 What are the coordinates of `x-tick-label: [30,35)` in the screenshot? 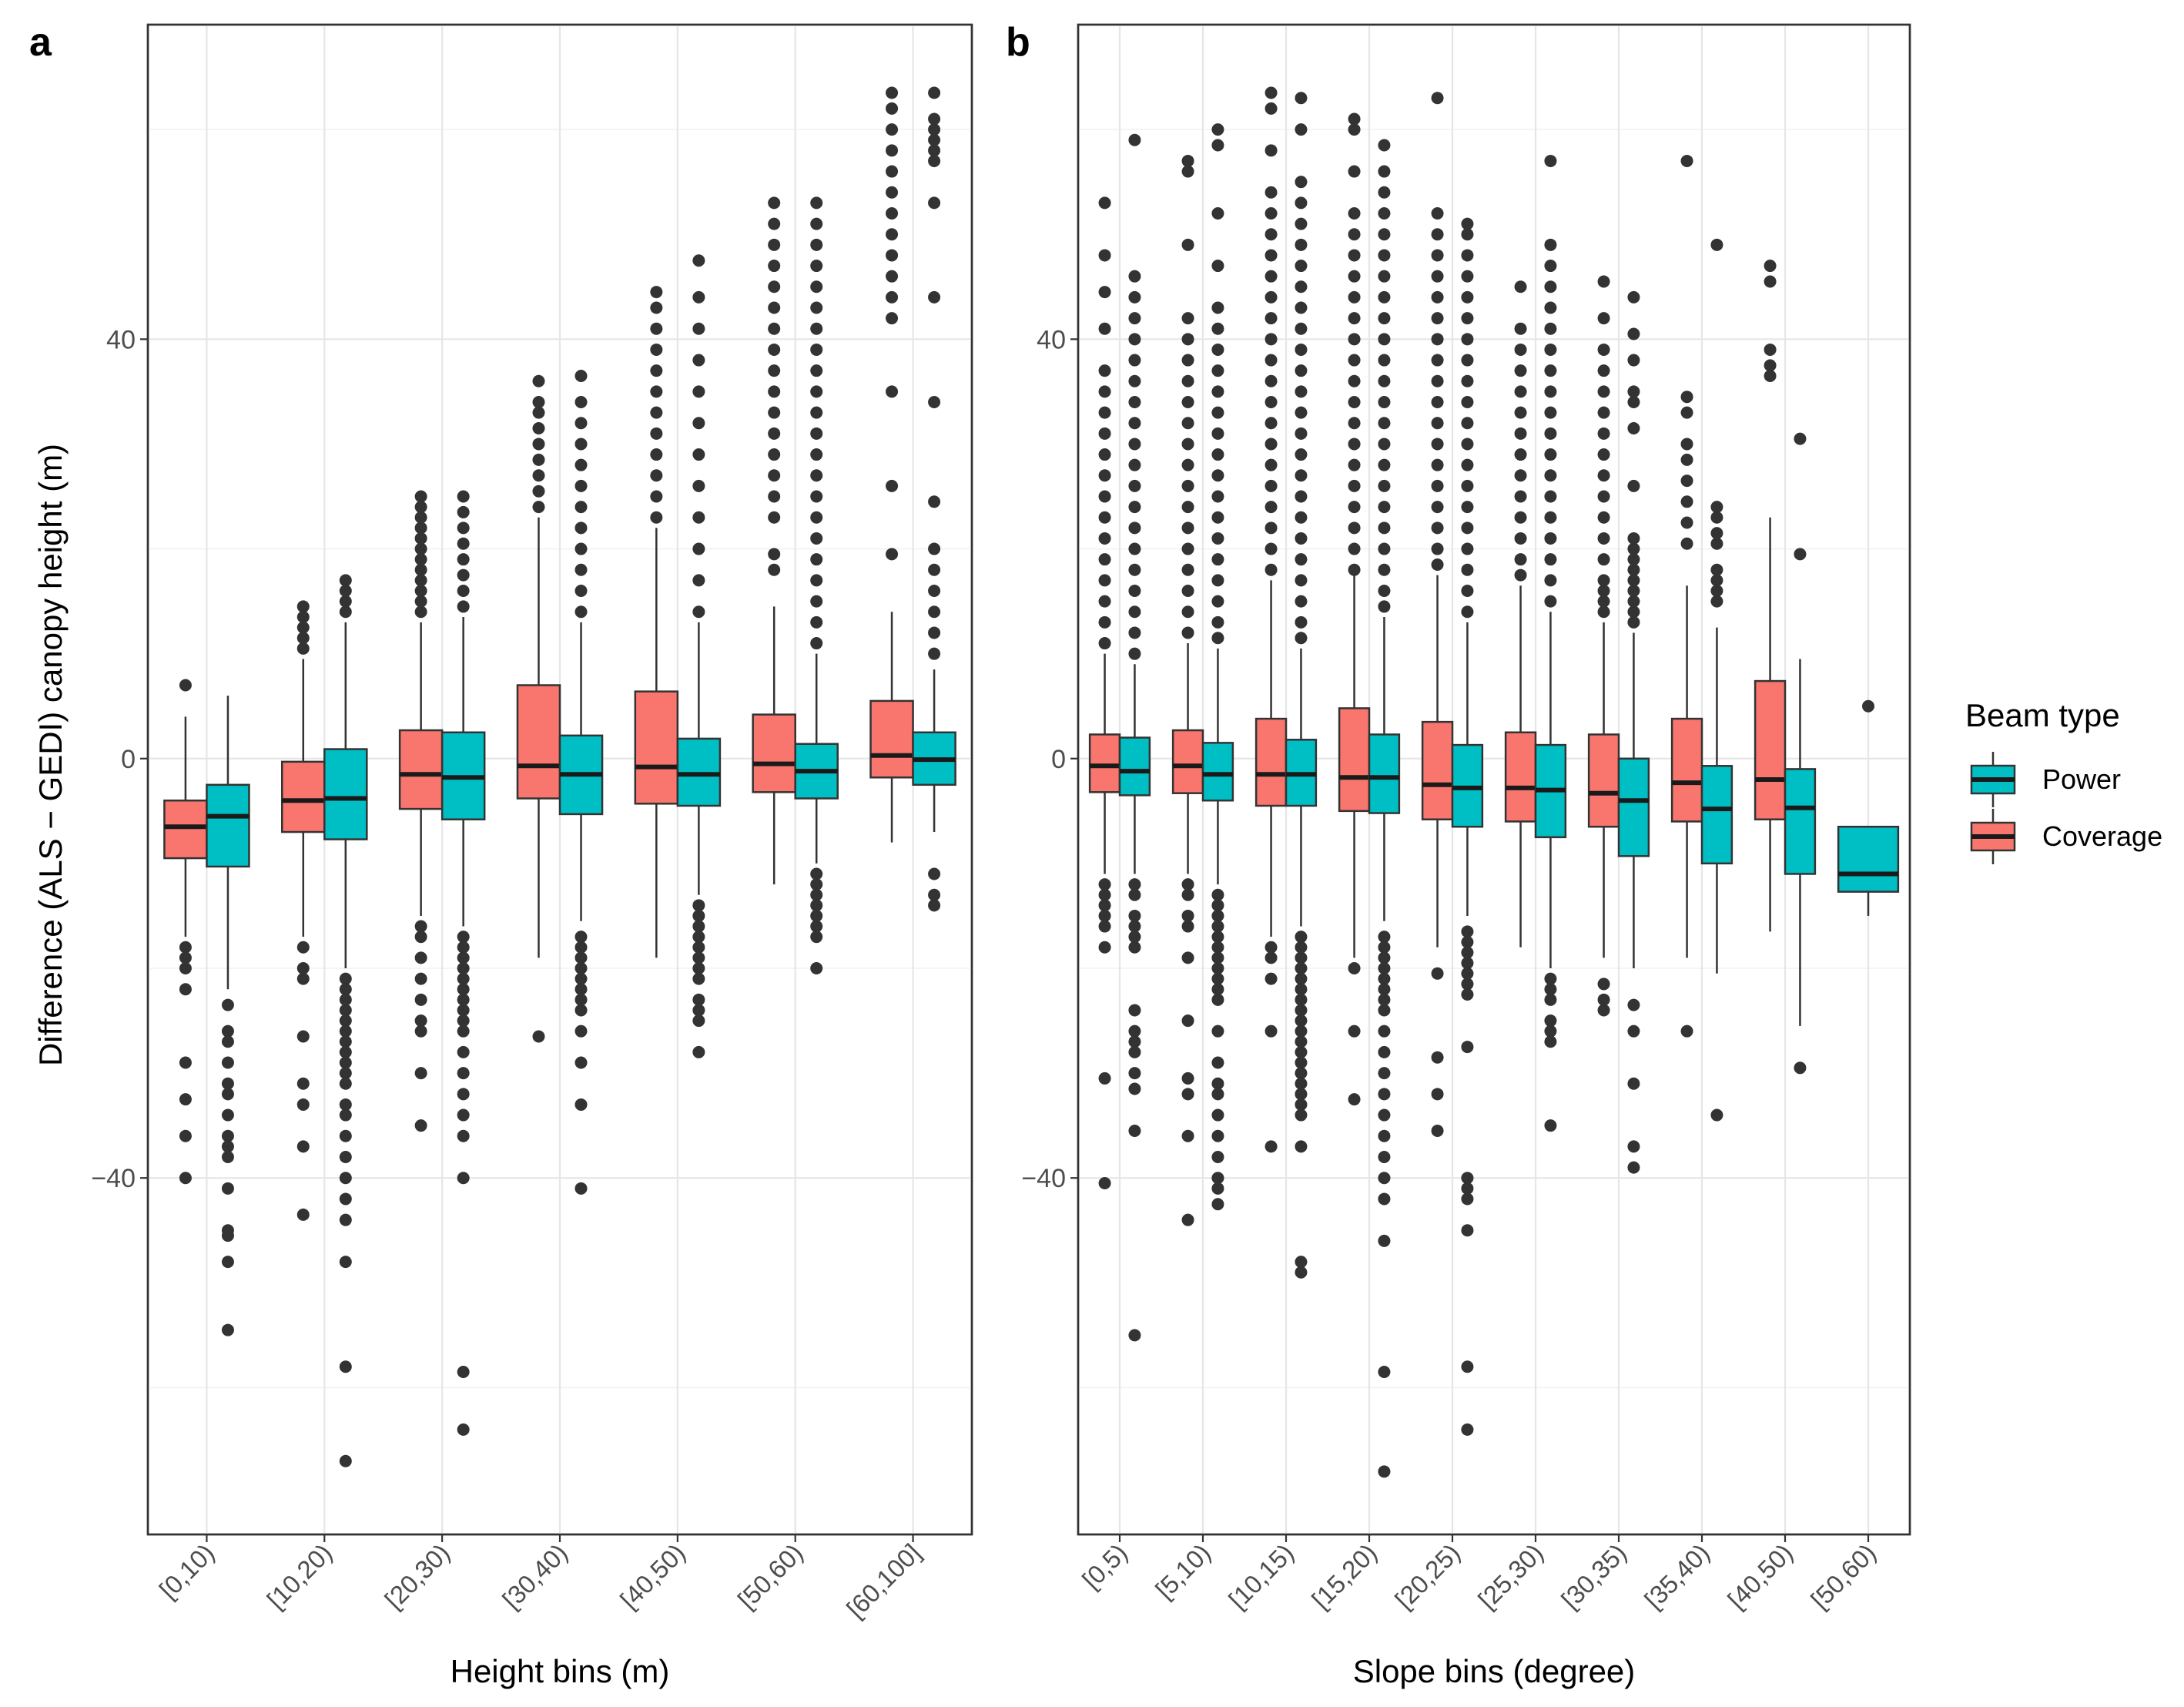 It's located at (1594, 1576).